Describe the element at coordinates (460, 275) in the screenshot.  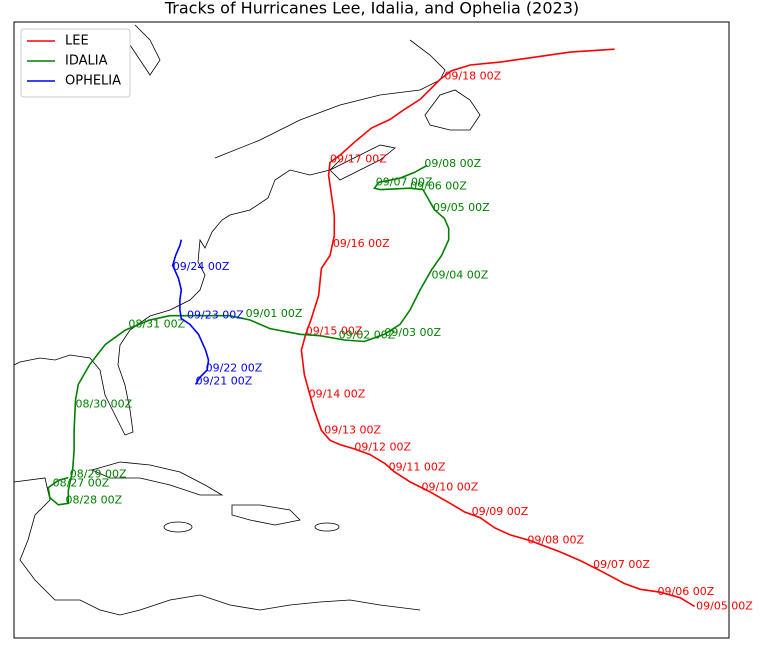
I see `date-label: 09/04 00Z` at that location.